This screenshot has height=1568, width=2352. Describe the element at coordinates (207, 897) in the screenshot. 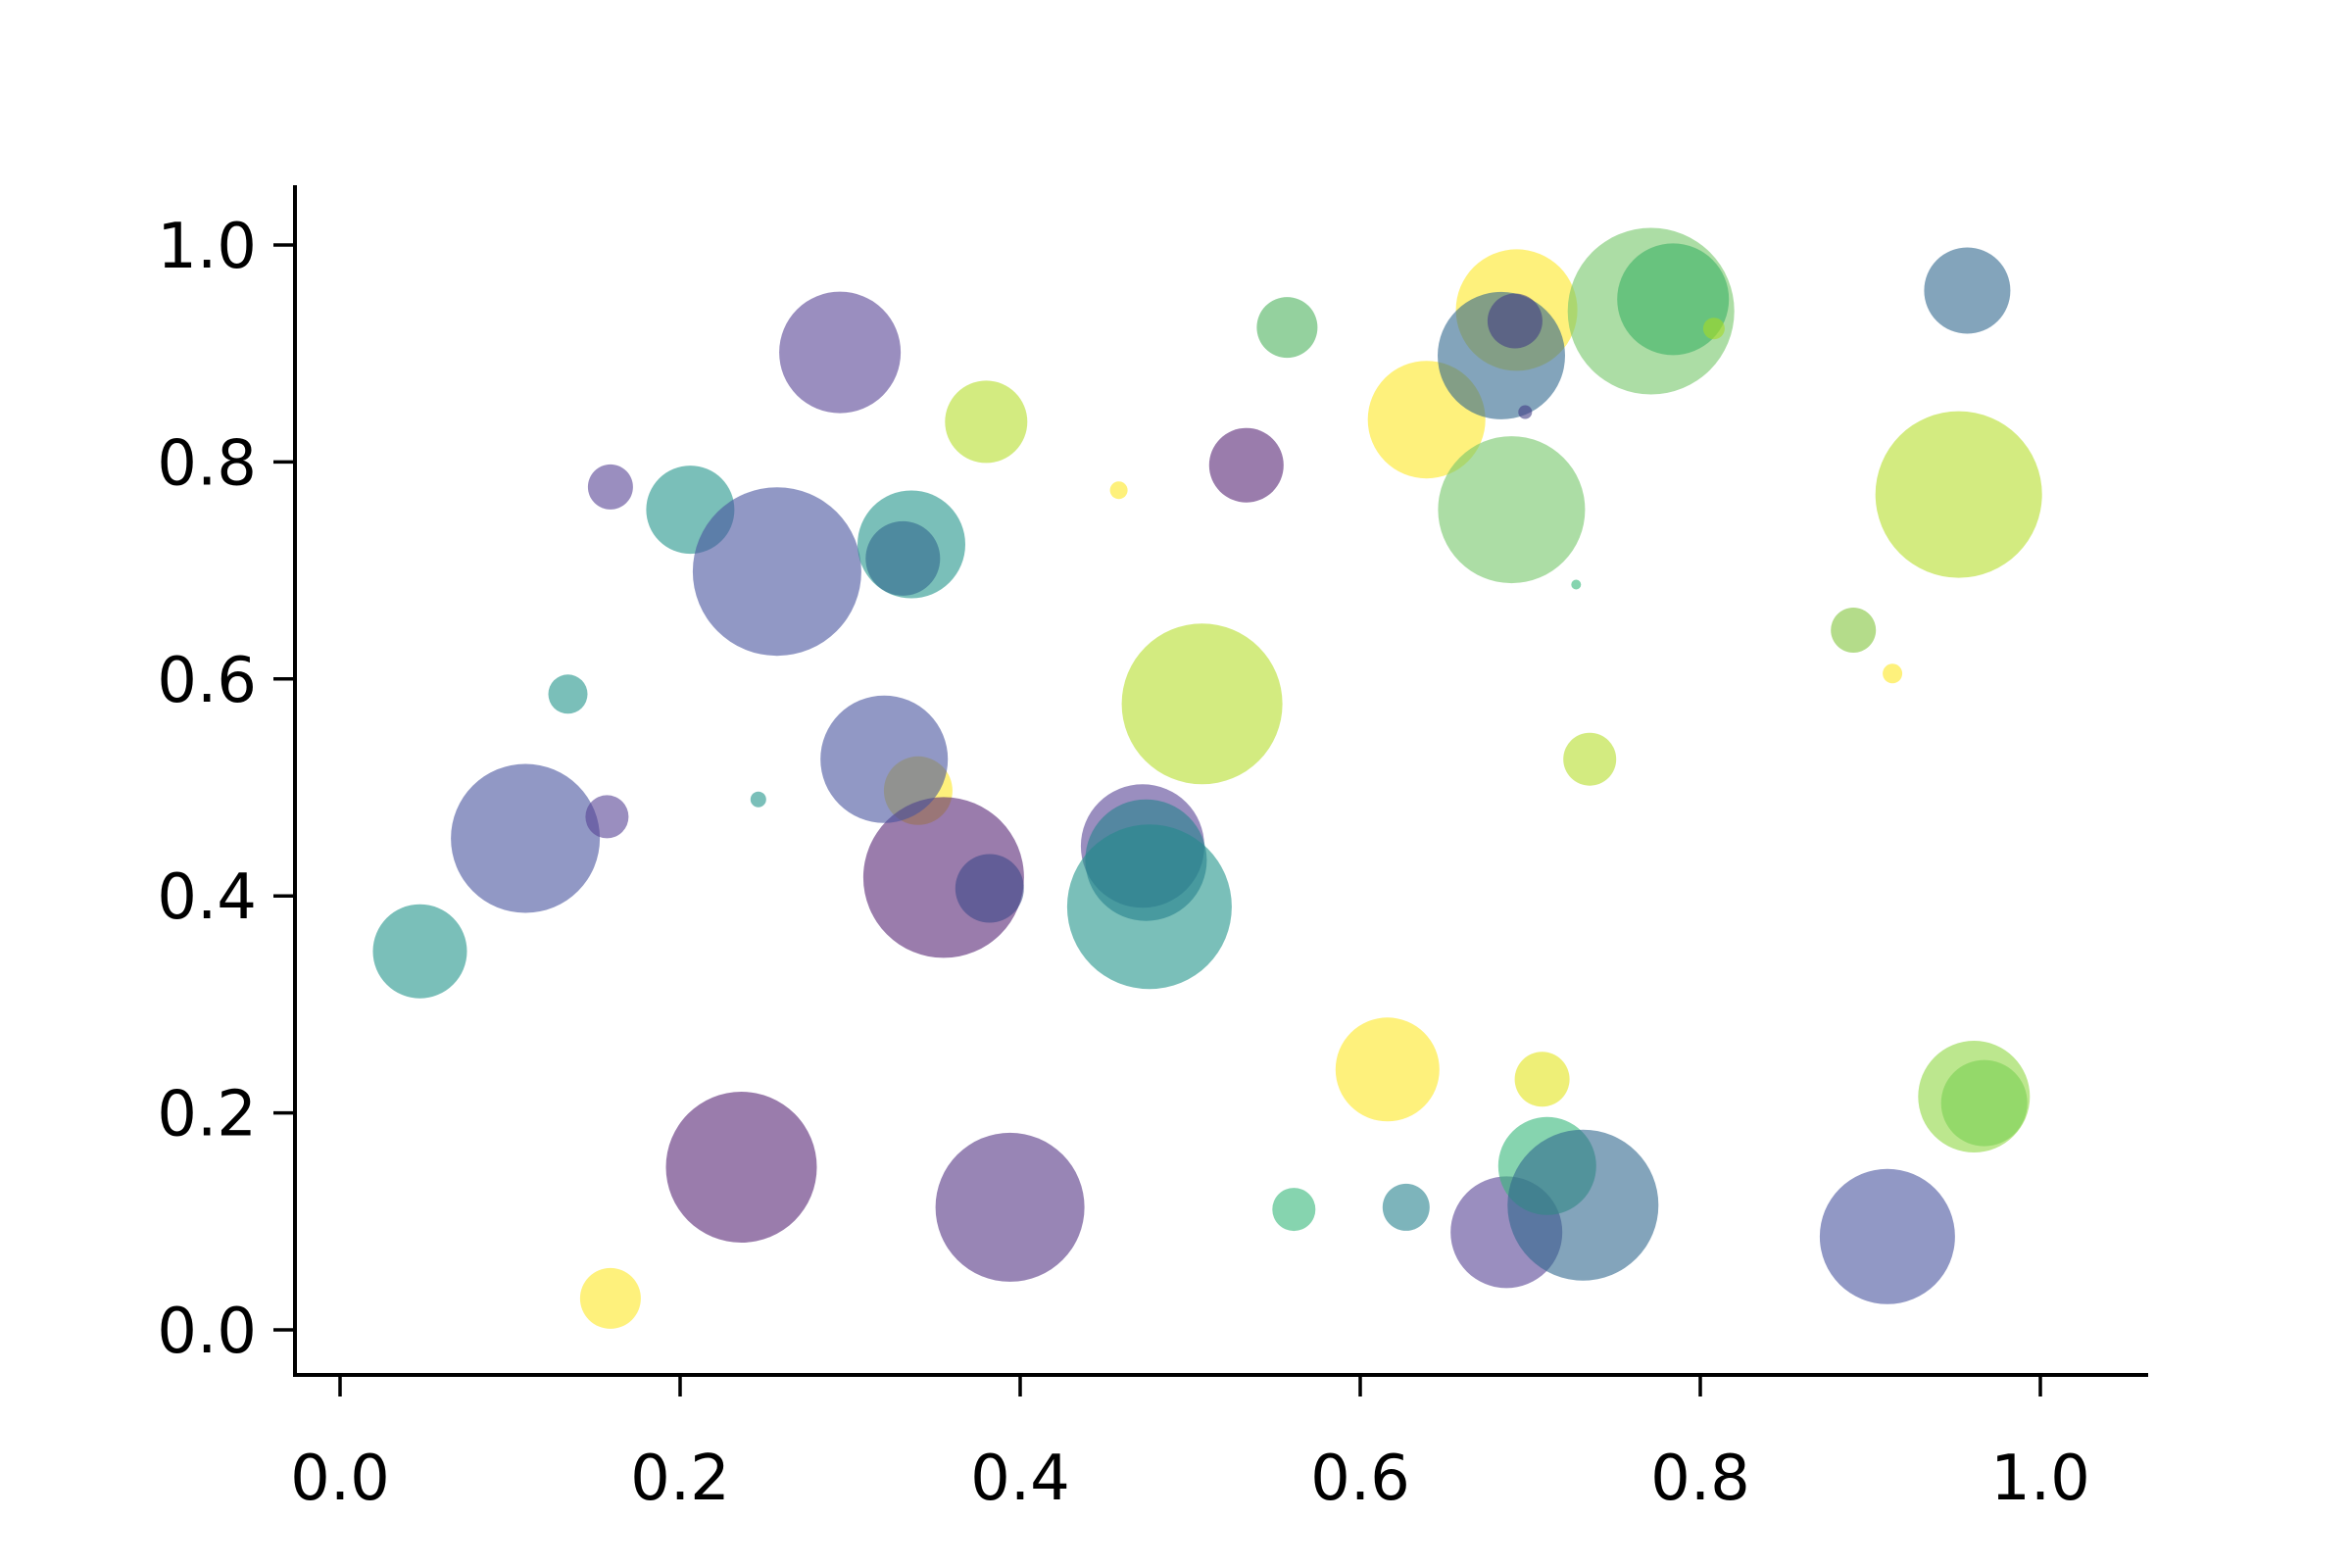

I see `y-tick-label: 0.4` at that location.